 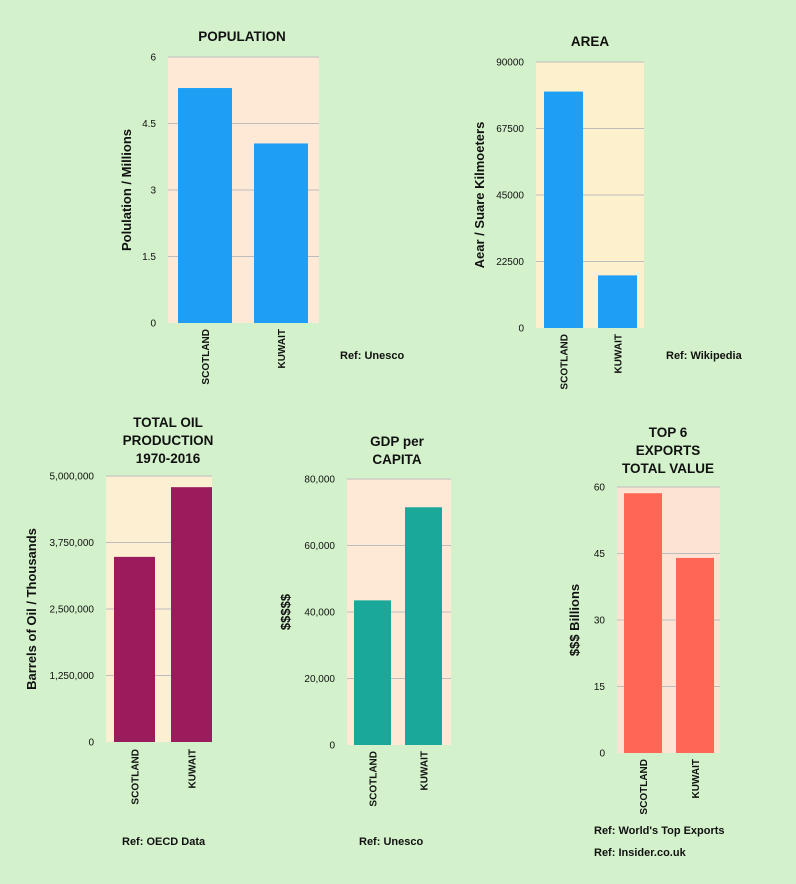 What do you see at coordinates (72, 543) in the screenshot?
I see `y-tick-label: 3,750,000` at bounding box center [72, 543].